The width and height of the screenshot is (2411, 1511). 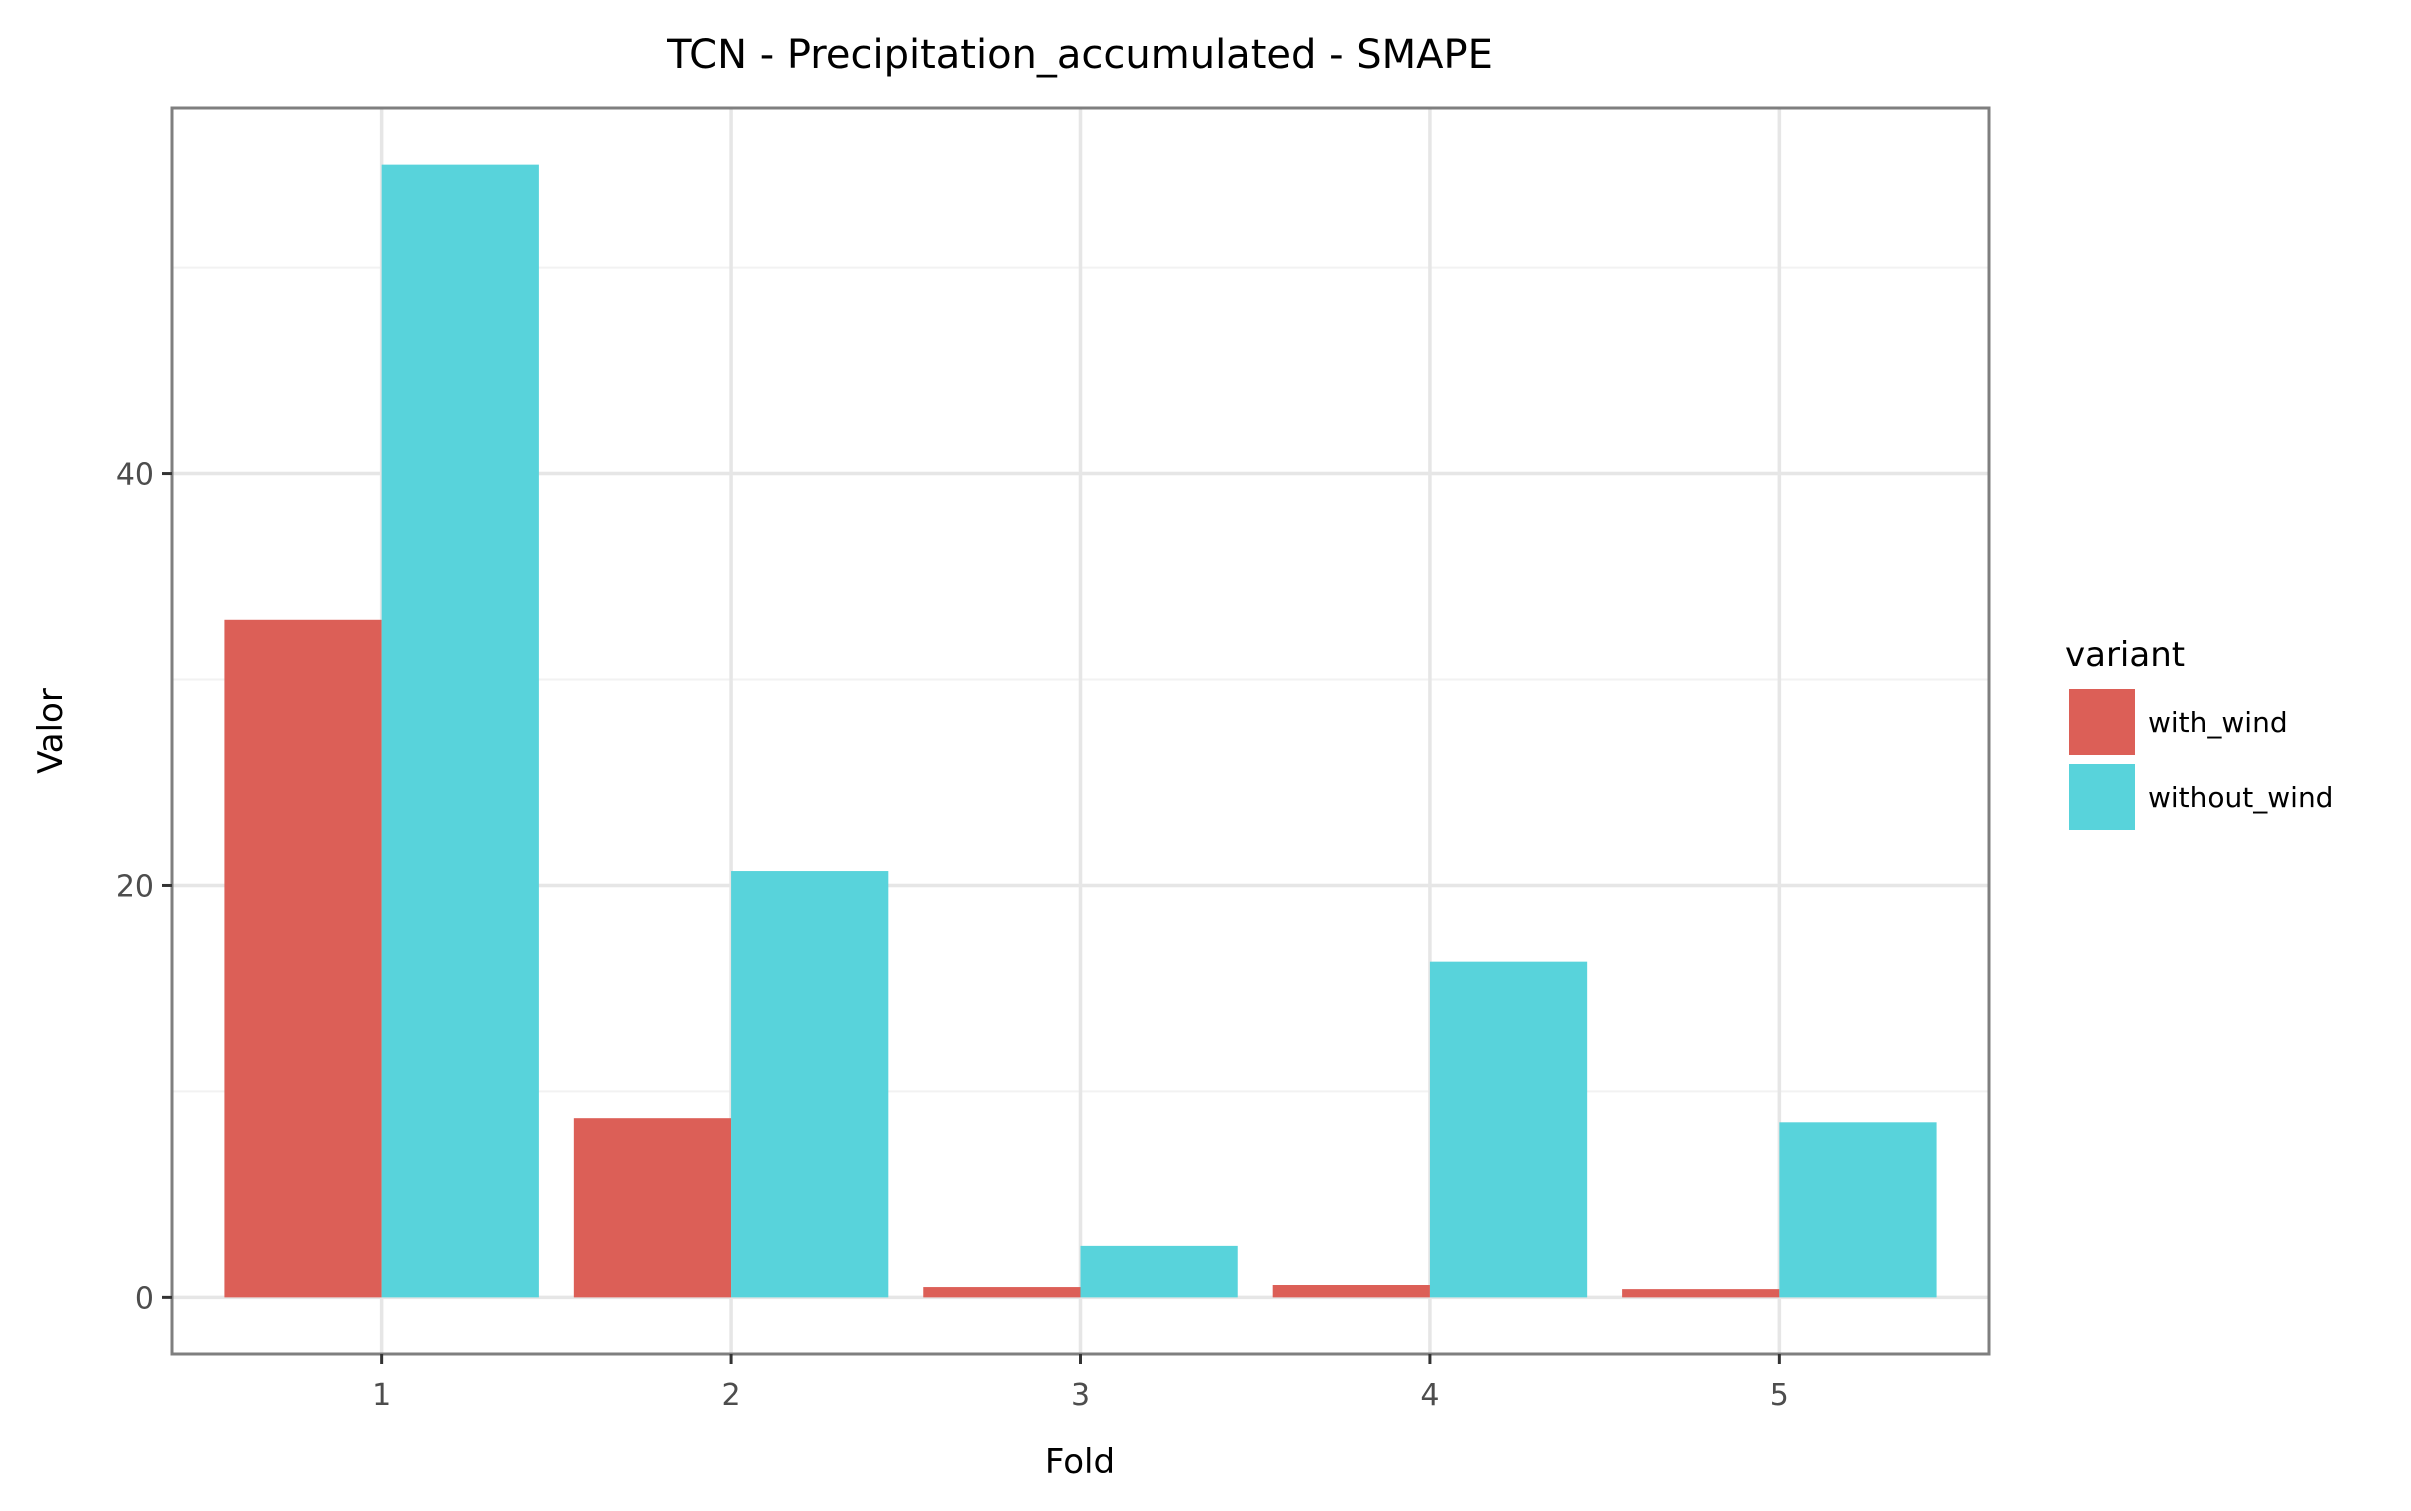 I want to click on x-tick-label: 4, so click(x=1429, y=1395).